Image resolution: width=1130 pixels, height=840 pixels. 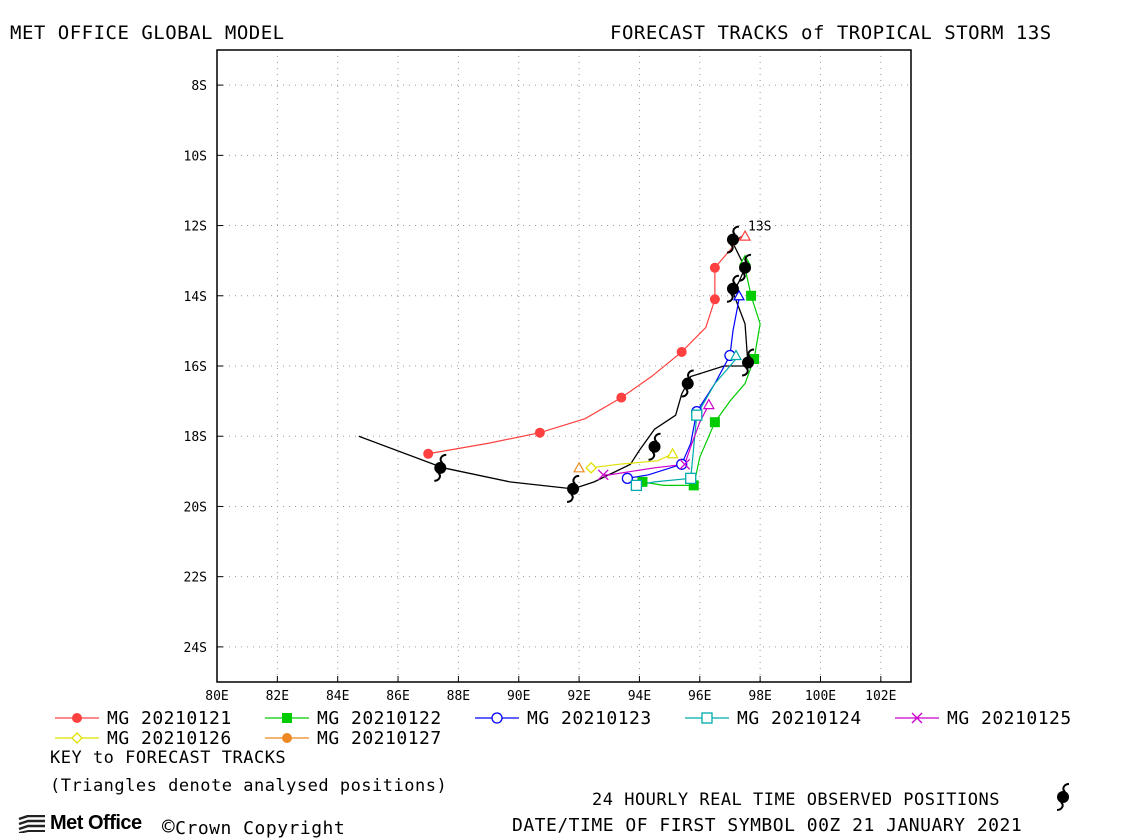 What do you see at coordinates (195, 578) in the screenshot?
I see `lat-tick-label: 22S` at bounding box center [195, 578].